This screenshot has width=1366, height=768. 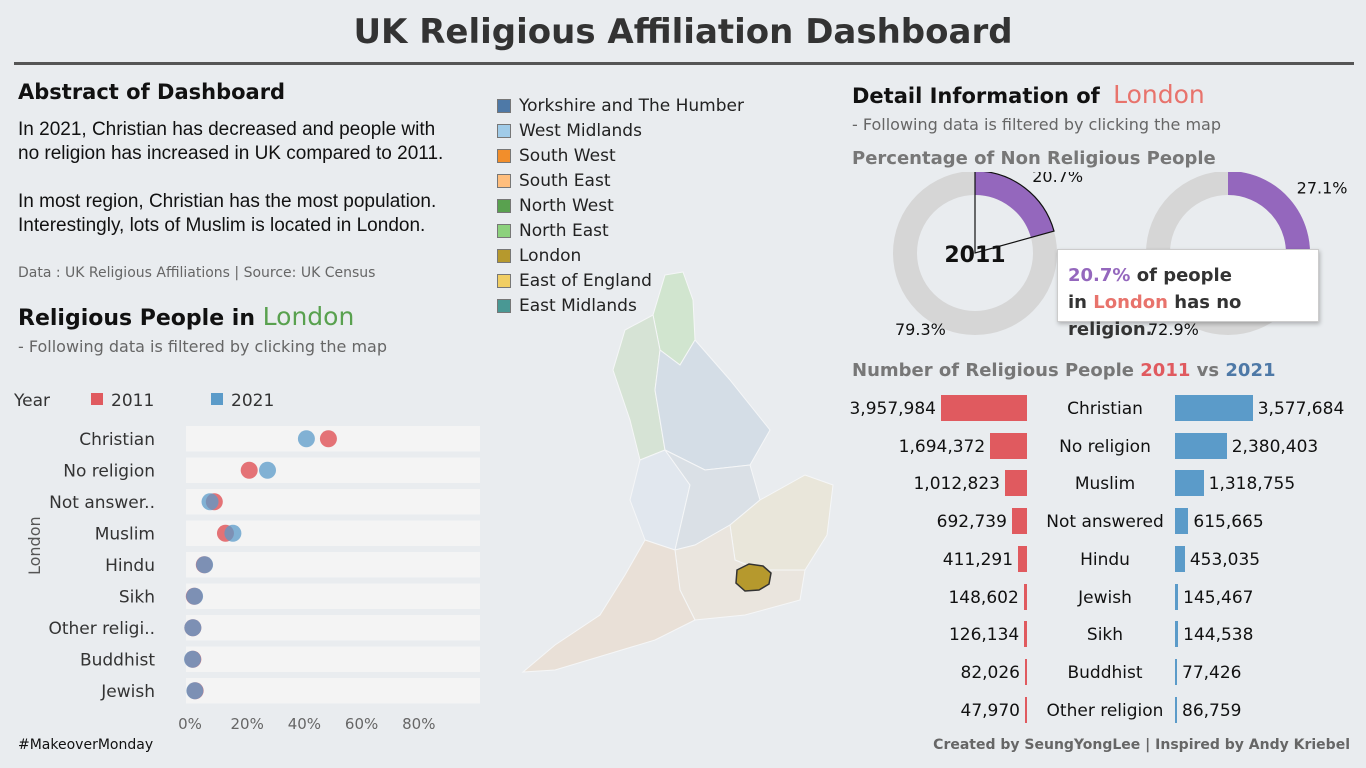 What do you see at coordinates (130, 566) in the screenshot?
I see `dot-category-label: Hindu` at bounding box center [130, 566].